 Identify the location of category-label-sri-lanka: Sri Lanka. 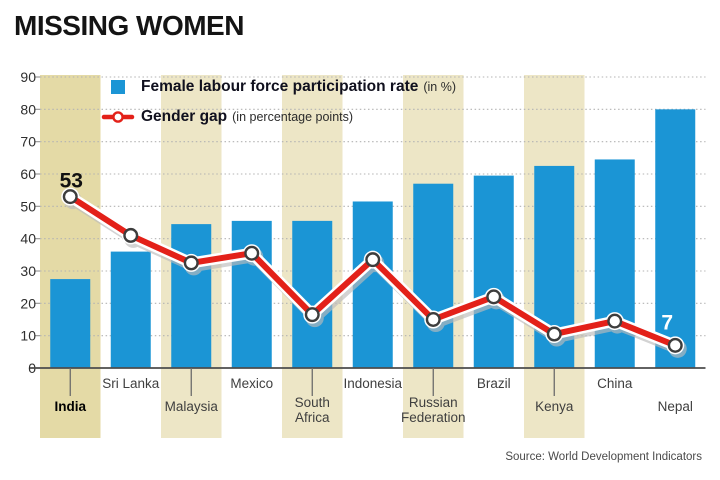
(131, 383).